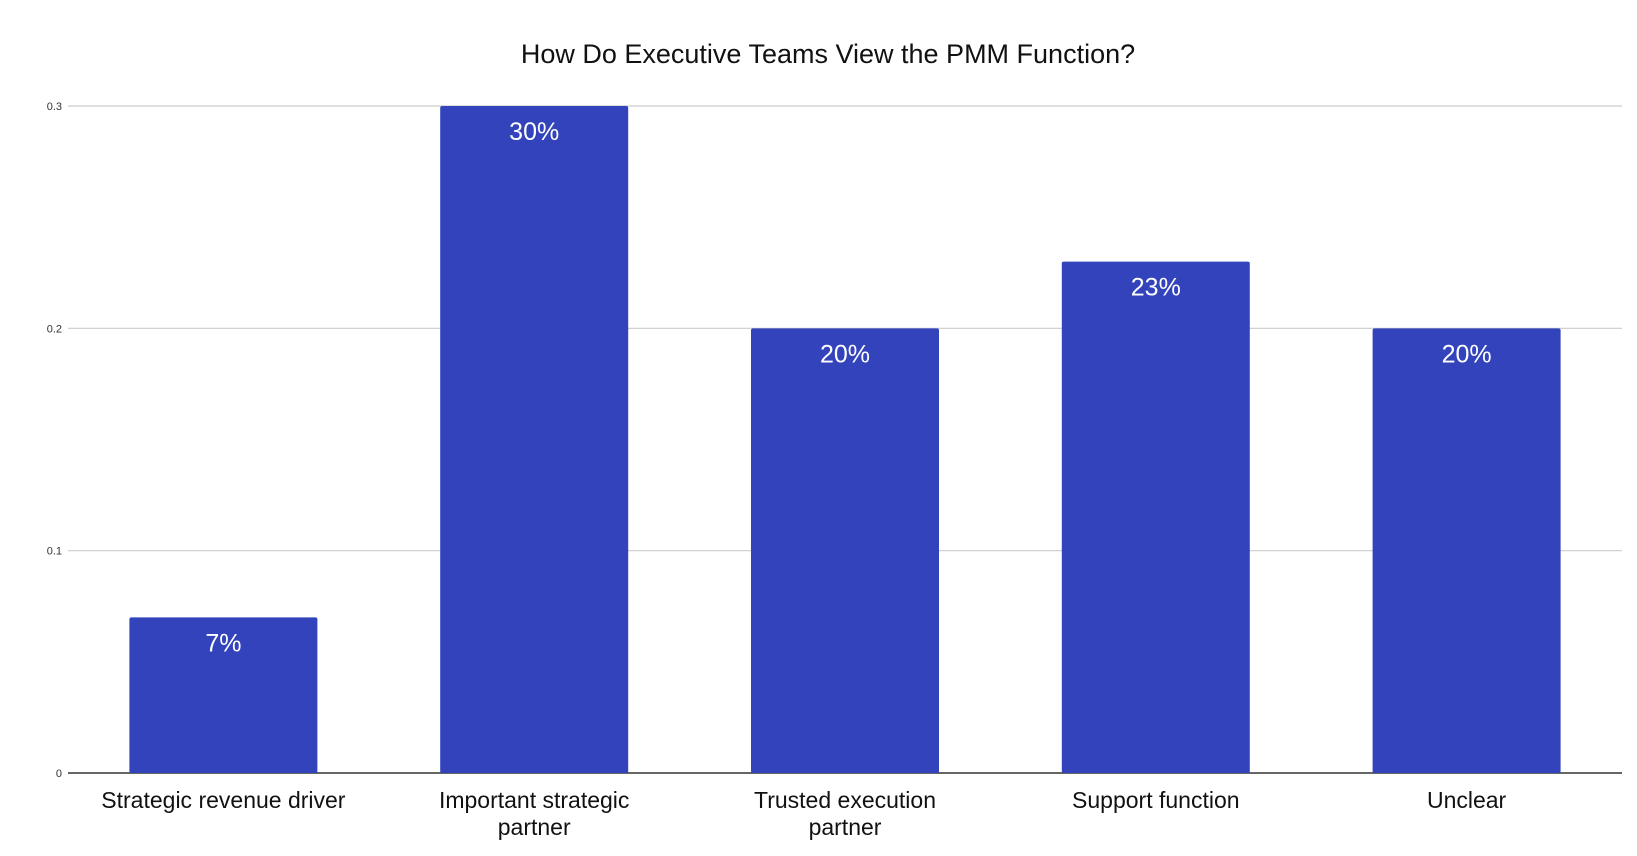  Describe the element at coordinates (54, 552) in the screenshot. I see `y-tick-label: 0.1` at that location.